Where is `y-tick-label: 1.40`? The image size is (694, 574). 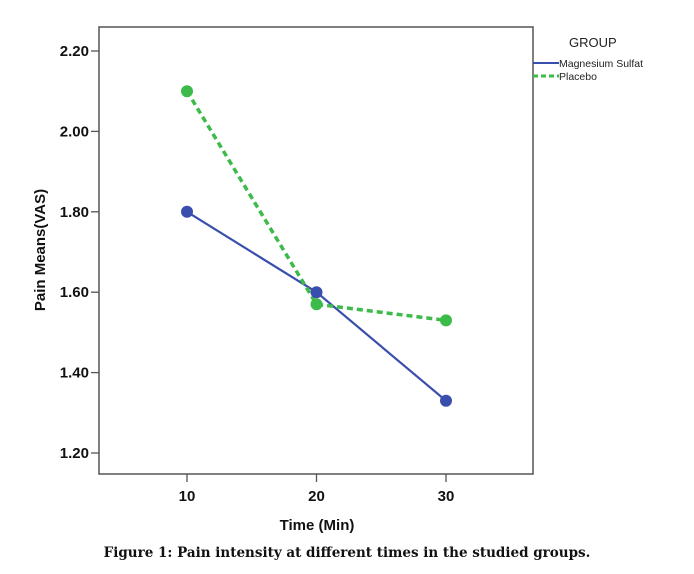
y-tick-label: 1.40 is located at coordinates (74, 373).